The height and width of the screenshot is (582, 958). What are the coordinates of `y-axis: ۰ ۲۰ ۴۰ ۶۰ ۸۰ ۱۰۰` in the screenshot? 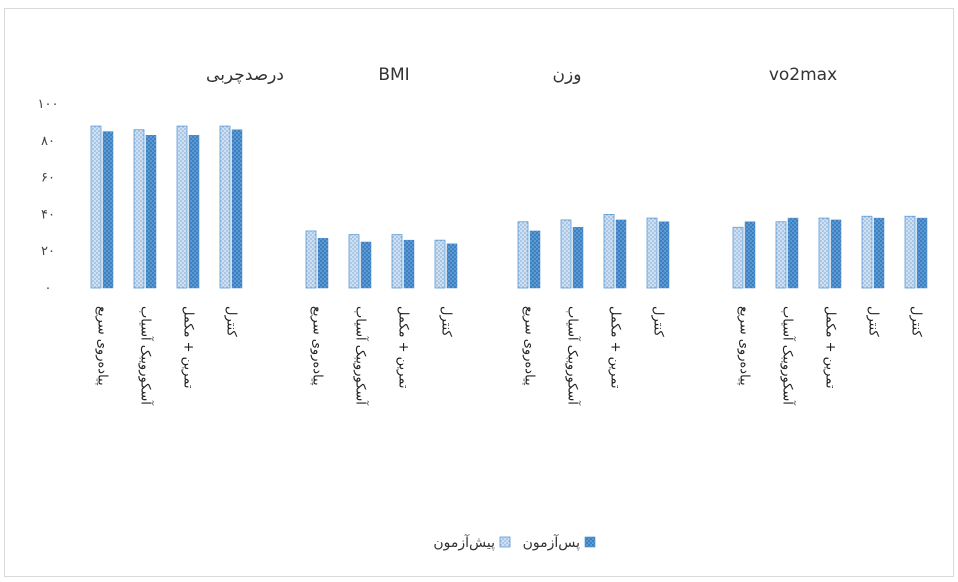 It's located at (48, 196).